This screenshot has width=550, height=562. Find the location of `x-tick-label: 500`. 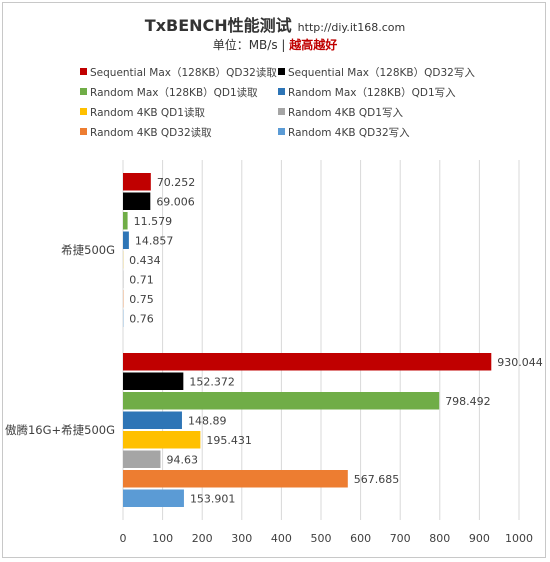

x-tick-label: 500 is located at coordinates (321, 538).